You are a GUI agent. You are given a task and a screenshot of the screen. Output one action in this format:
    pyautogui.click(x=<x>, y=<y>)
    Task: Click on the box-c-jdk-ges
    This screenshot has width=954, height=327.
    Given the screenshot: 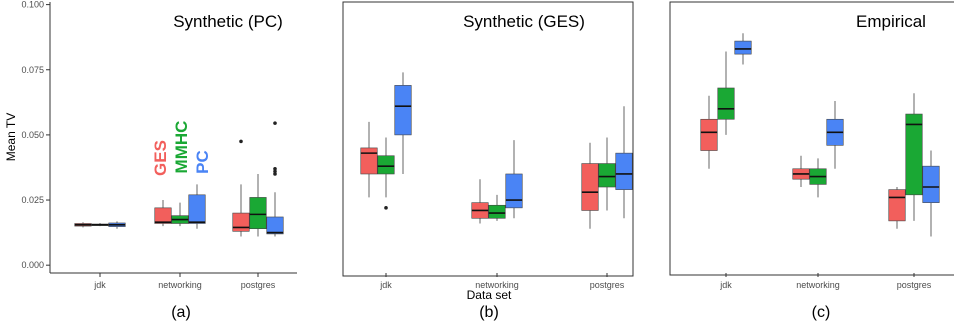 What is the action you would take?
    pyautogui.click(x=709, y=134)
    